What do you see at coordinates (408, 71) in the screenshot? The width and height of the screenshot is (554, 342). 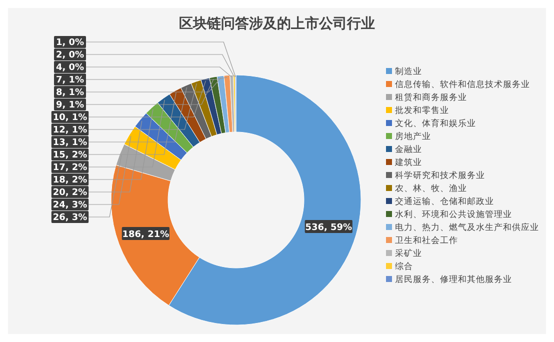 I see `legend-label: 制造业` at bounding box center [408, 71].